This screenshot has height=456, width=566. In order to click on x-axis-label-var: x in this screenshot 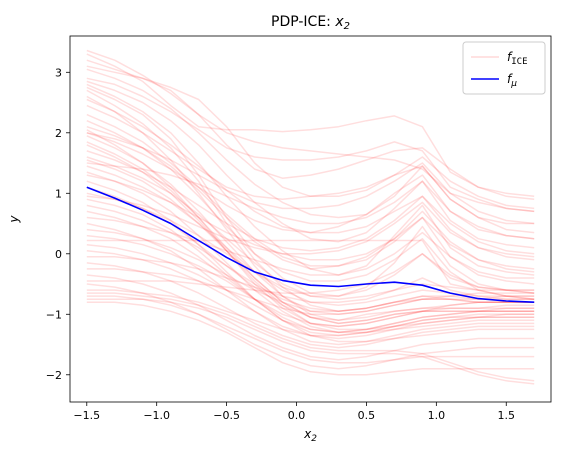, I will do `click(307, 434)`.